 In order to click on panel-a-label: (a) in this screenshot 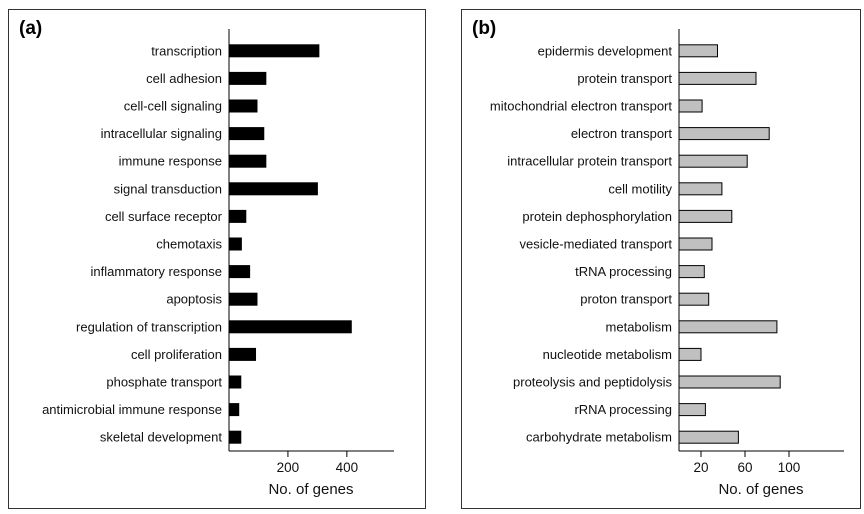, I will do `click(31, 28)`.